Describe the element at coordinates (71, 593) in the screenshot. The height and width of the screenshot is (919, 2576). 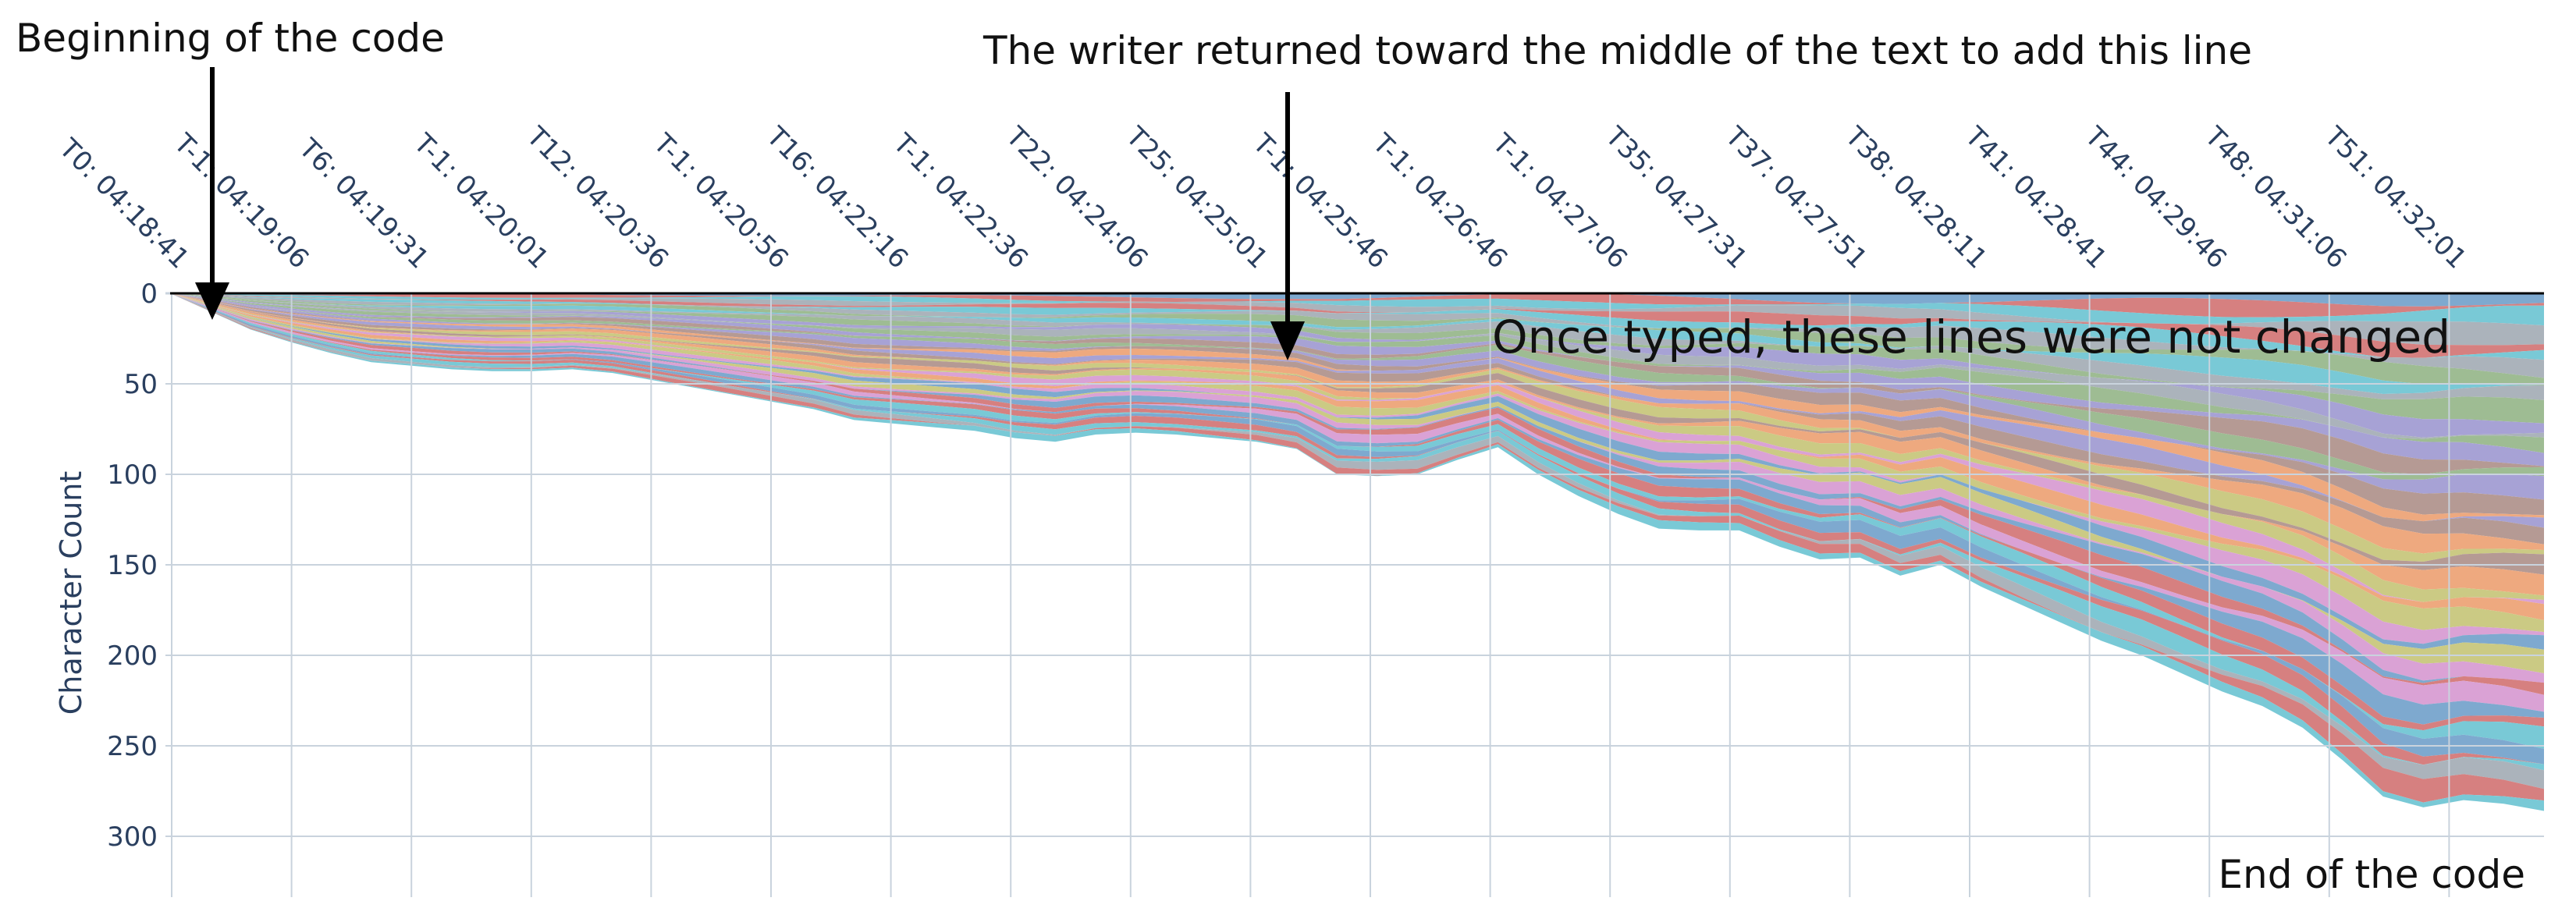
I see `y-axis-label: Character Count` at that location.